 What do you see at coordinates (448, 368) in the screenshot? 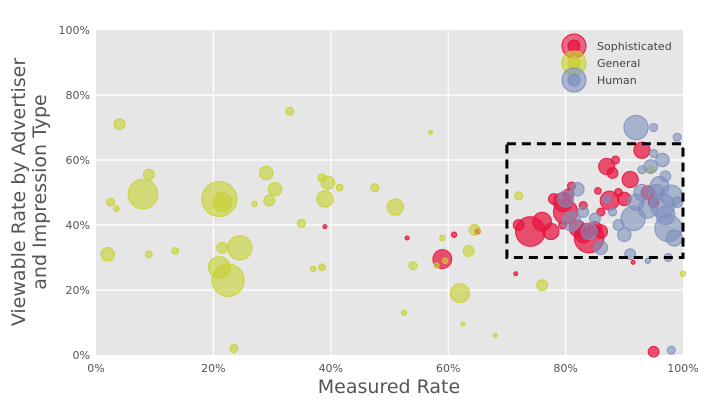
I see `x-tick-label: 60%` at bounding box center [448, 368].